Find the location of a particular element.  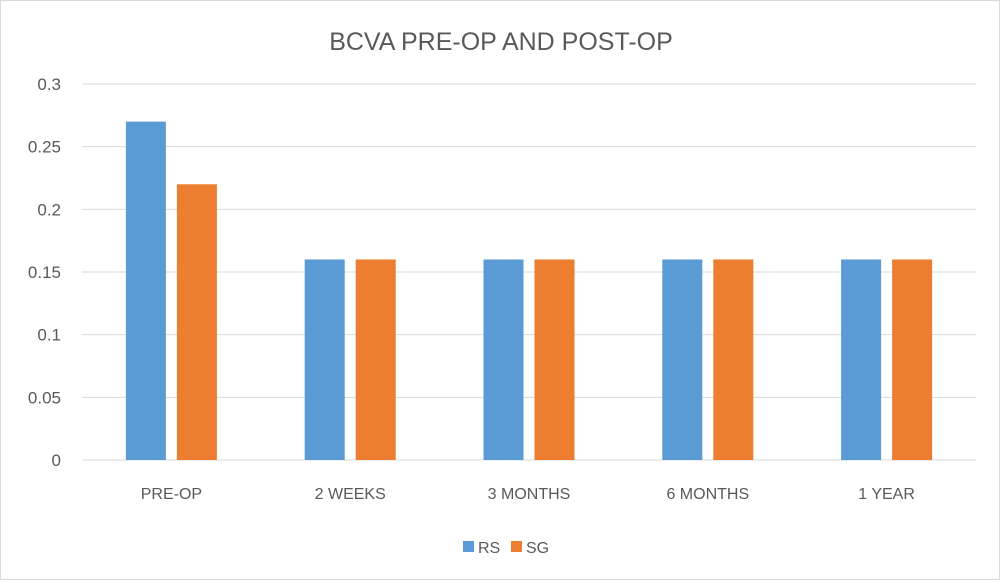

legend-swatch-rs is located at coordinates (468, 546).